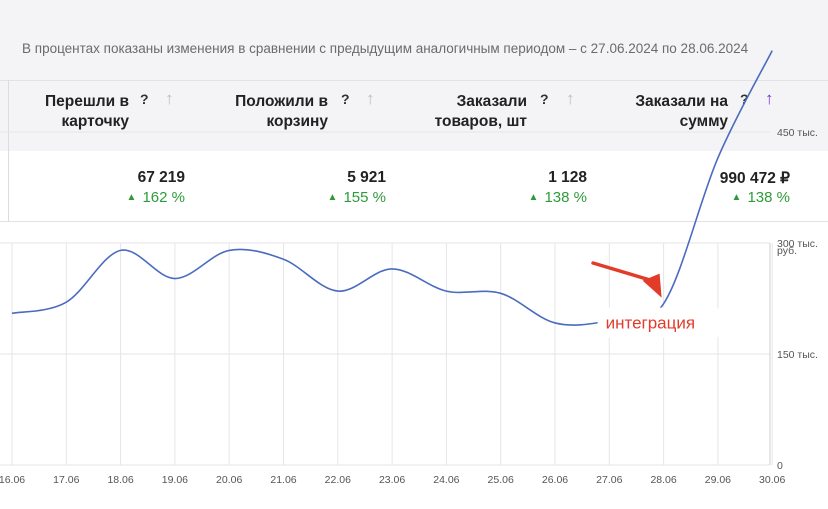 This screenshot has height=509, width=828. What do you see at coordinates (66, 480) in the screenshot?
I see `x-tick-label: 17.06` at bounding box center [66, 480].